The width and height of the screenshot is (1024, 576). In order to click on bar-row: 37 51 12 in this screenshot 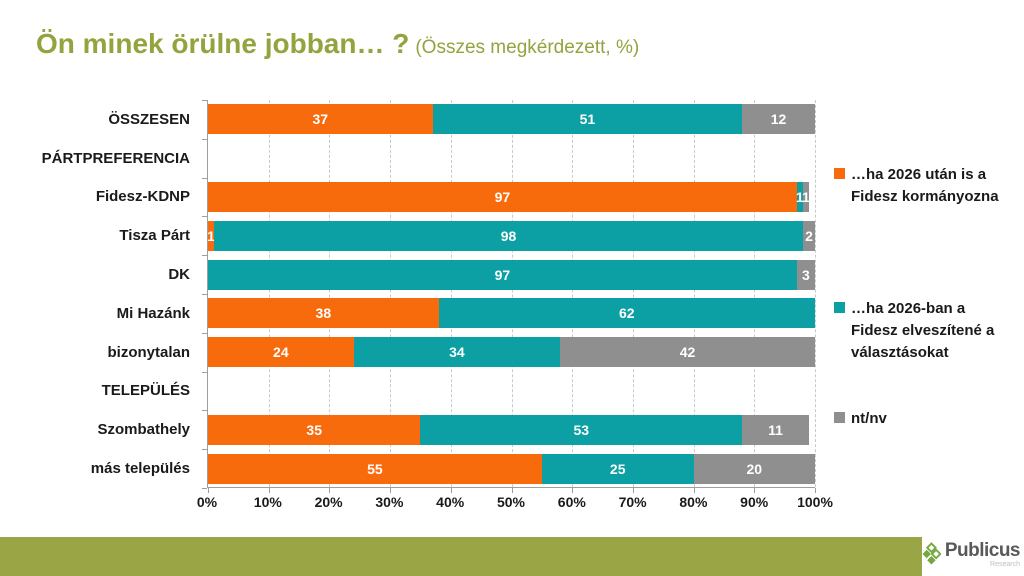, I will do `click(511, 119)`.